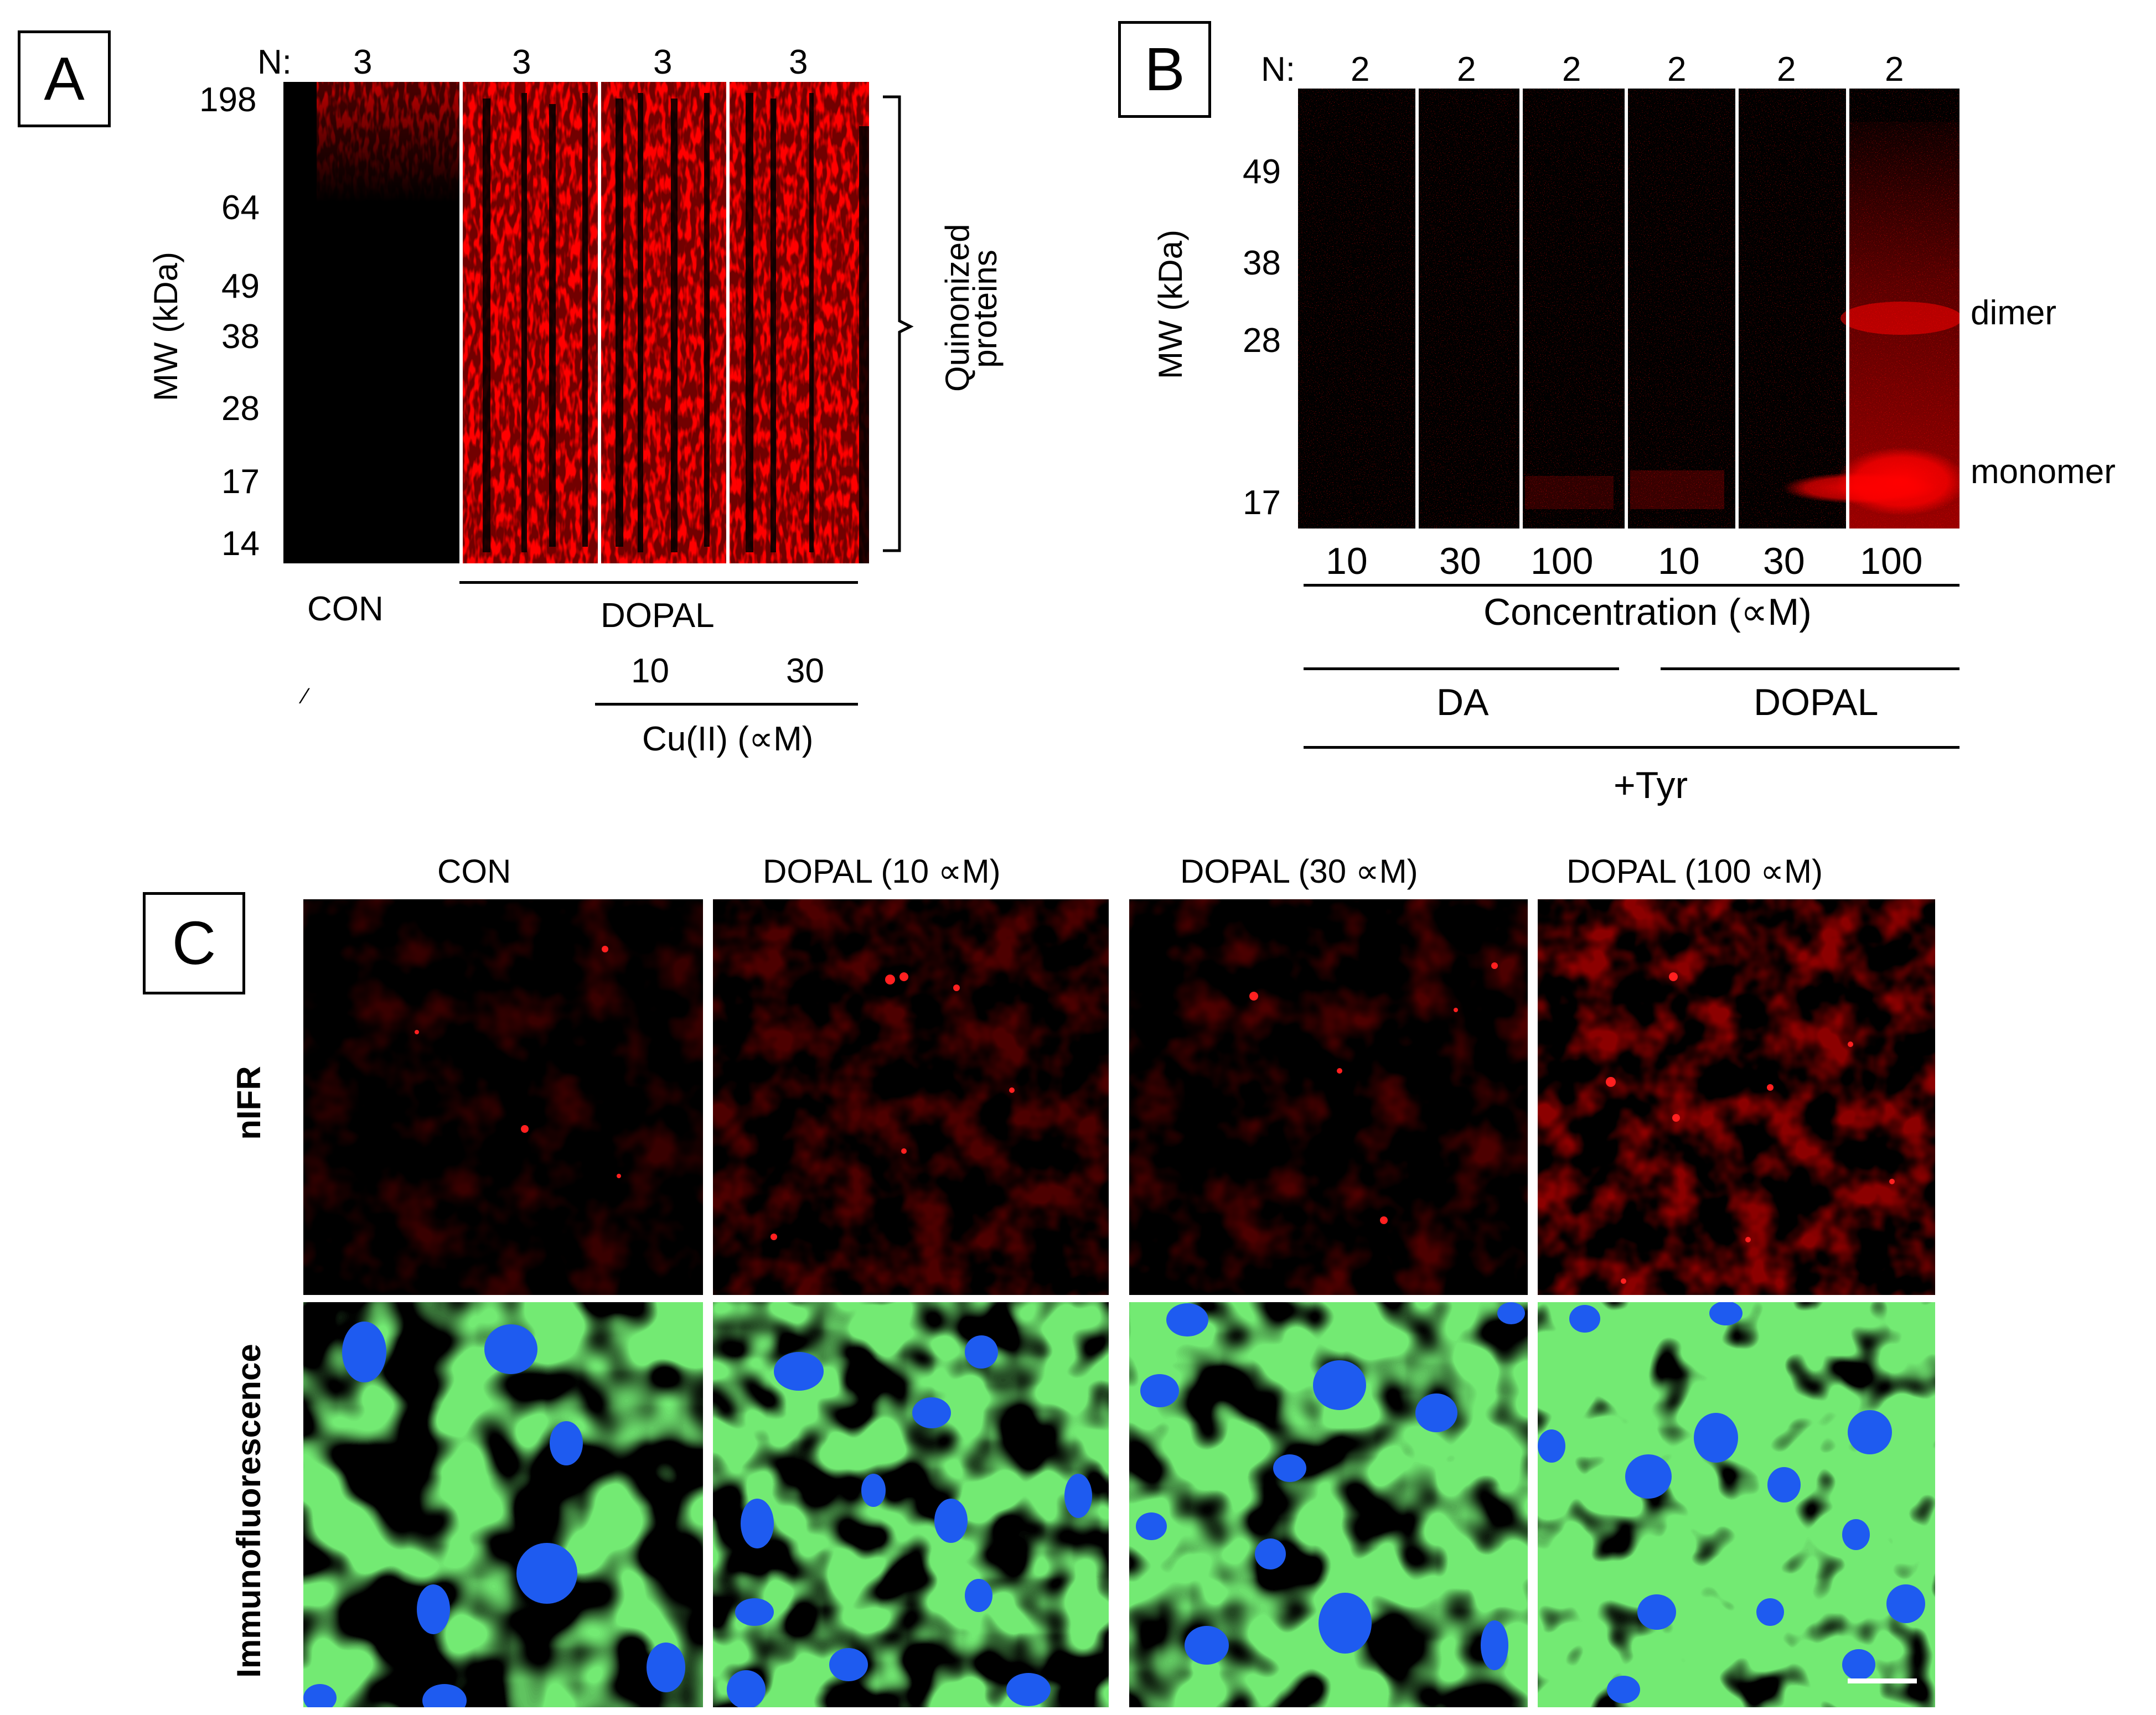 This screenshot has height=1715, width=2156. What do you see at coordinates (1462, 702) in the screenshot?
I see `panel-b-da-label: DA` at bounding box center [1462, 702].